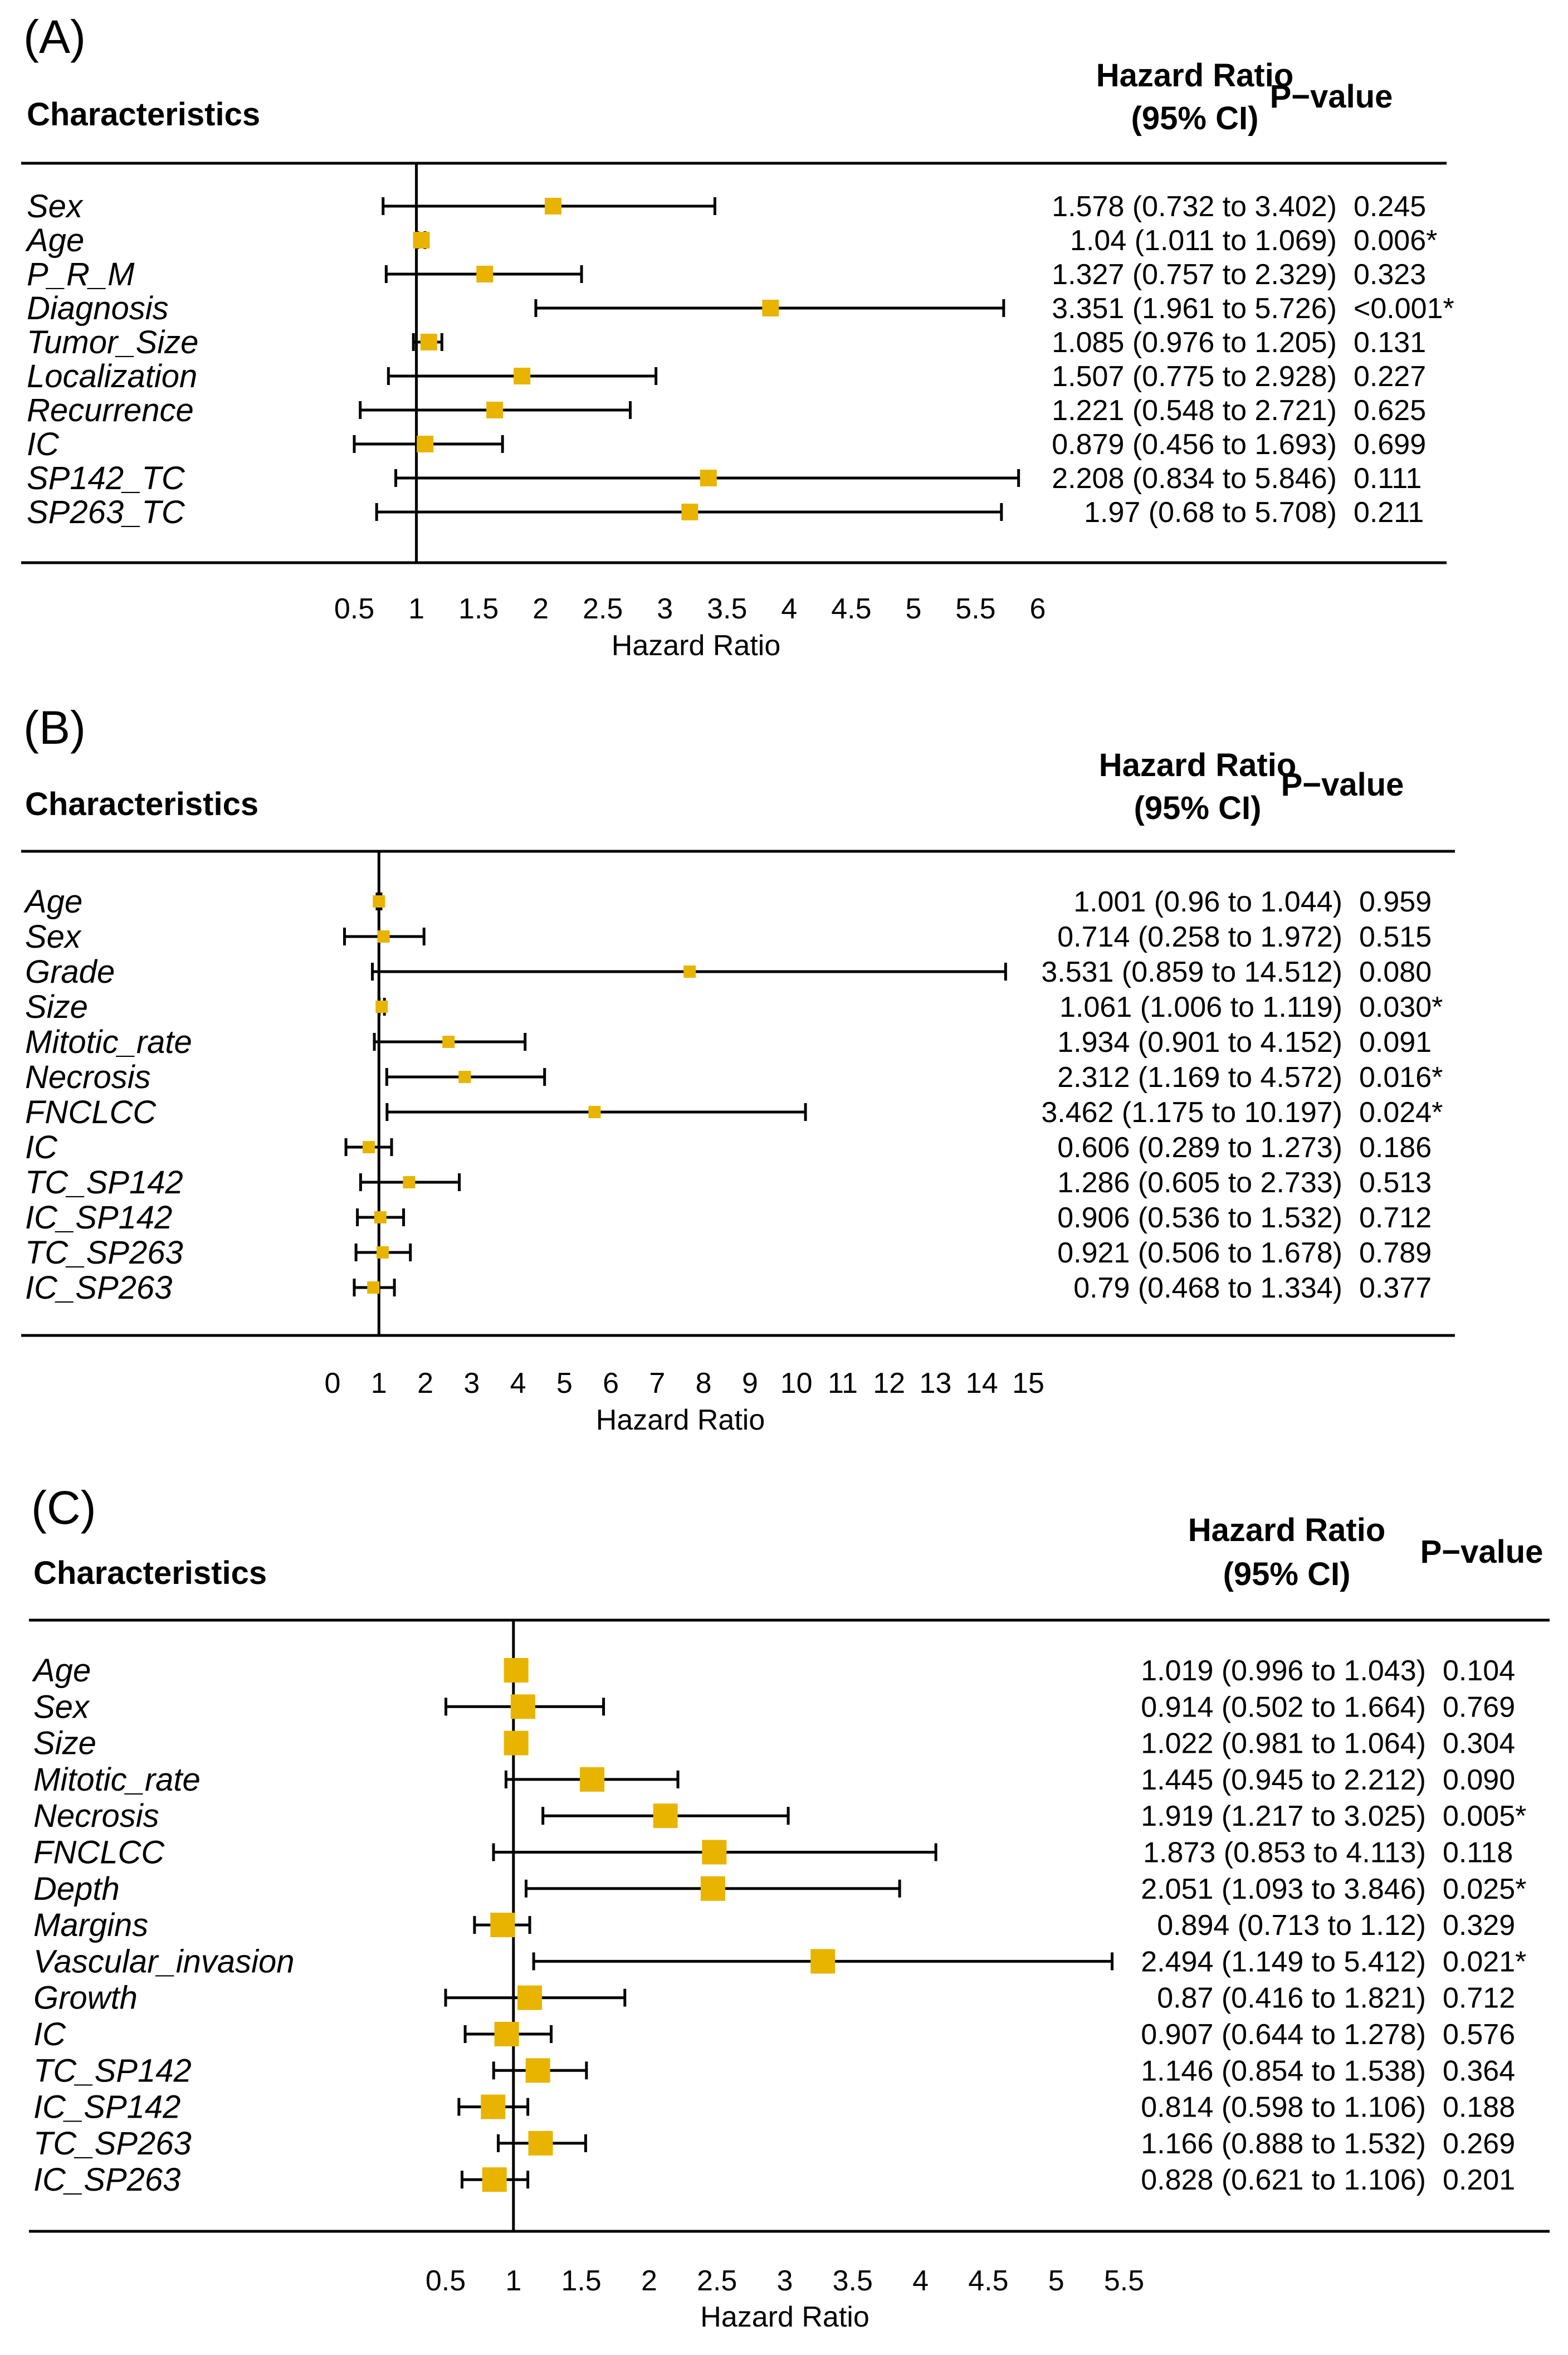  What do you see at coordinates (1200, 1253) in the screenshot?
I see `hazard-ratio-value: 0.921 (0.506 to 1.678)` at bounding box center [1200, 1253].